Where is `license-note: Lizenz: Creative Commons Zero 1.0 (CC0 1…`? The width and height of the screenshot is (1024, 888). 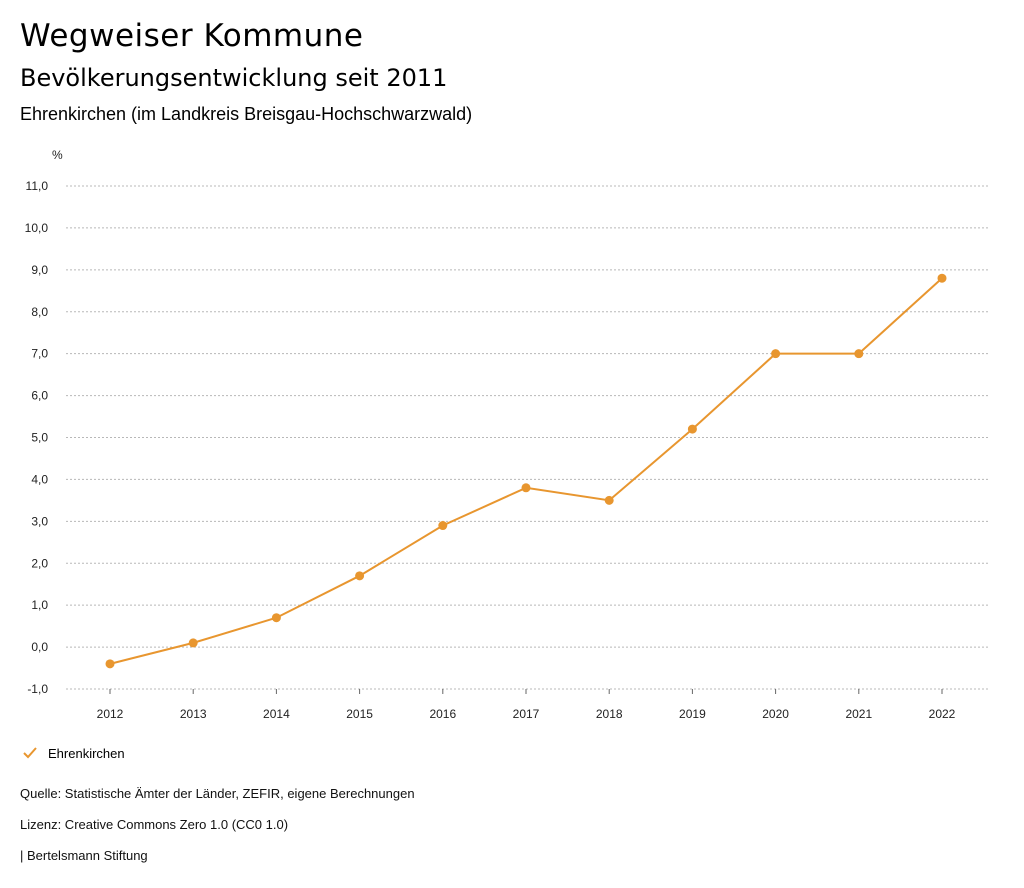 license-note: Lizenz: Creative Commons Zero 1.0 (CC0 1… is located at coordinates (154, 824).